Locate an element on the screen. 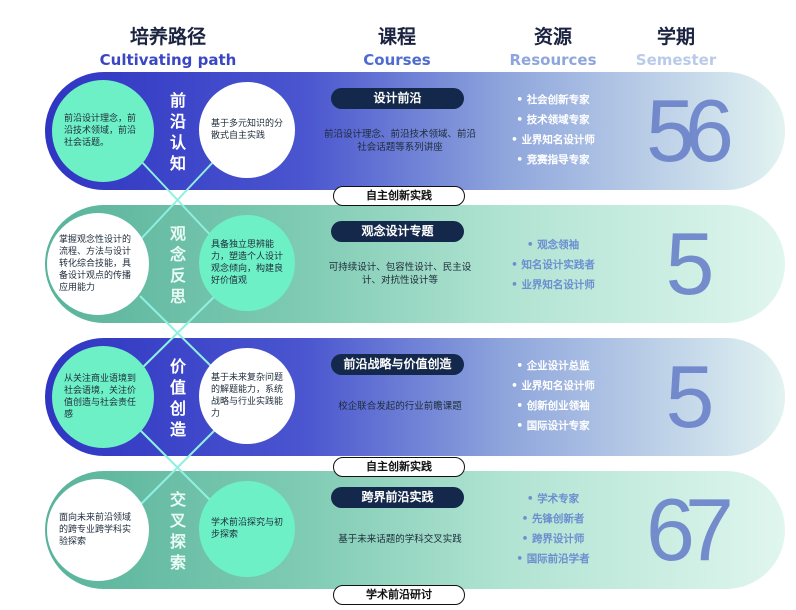 The image size is (796, 610). stage-title: 观念反思 is located at coordinates (177, 265).